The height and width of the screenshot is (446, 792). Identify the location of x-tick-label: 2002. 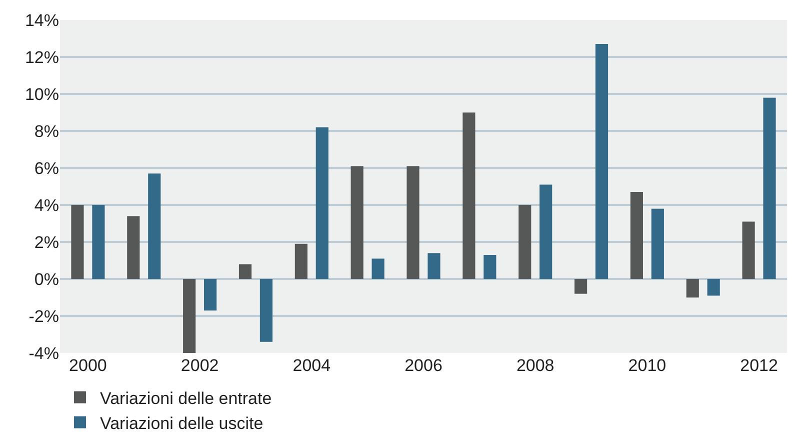
(199, 365).